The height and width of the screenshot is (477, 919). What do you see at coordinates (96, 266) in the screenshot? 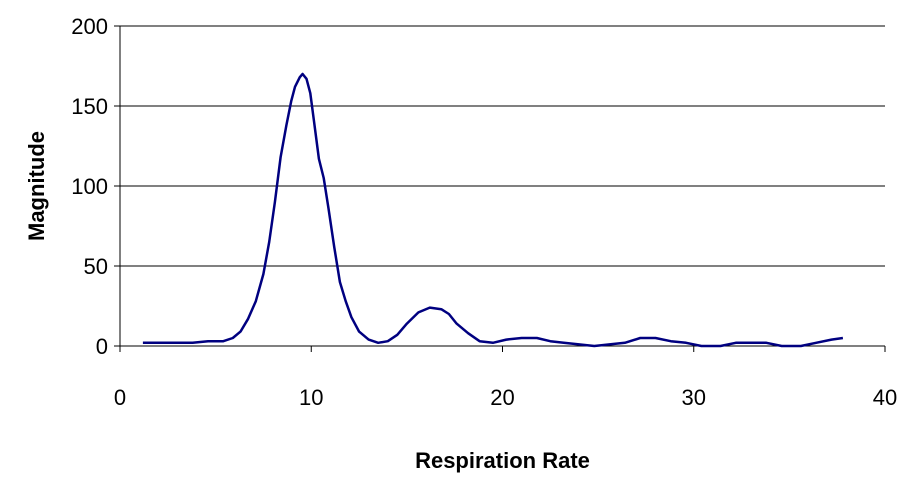
I see `y-tick-label-50: 50` at bounding box center [96, 266].